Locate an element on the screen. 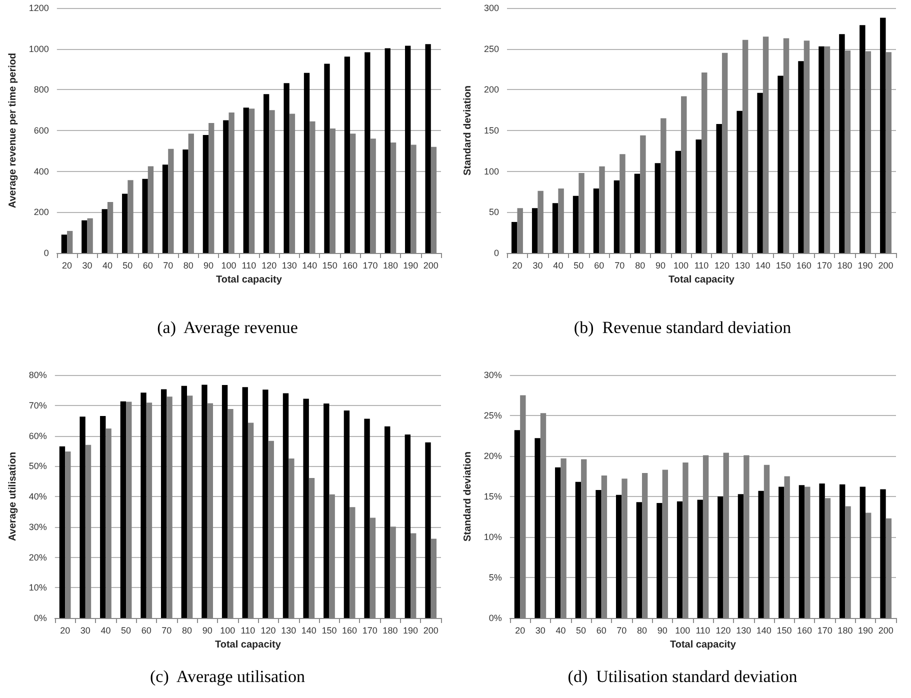 Image resolution: width=911 pixels, height=698 pixels. x-tick-label: 80 is located at coordinates (188, 265).